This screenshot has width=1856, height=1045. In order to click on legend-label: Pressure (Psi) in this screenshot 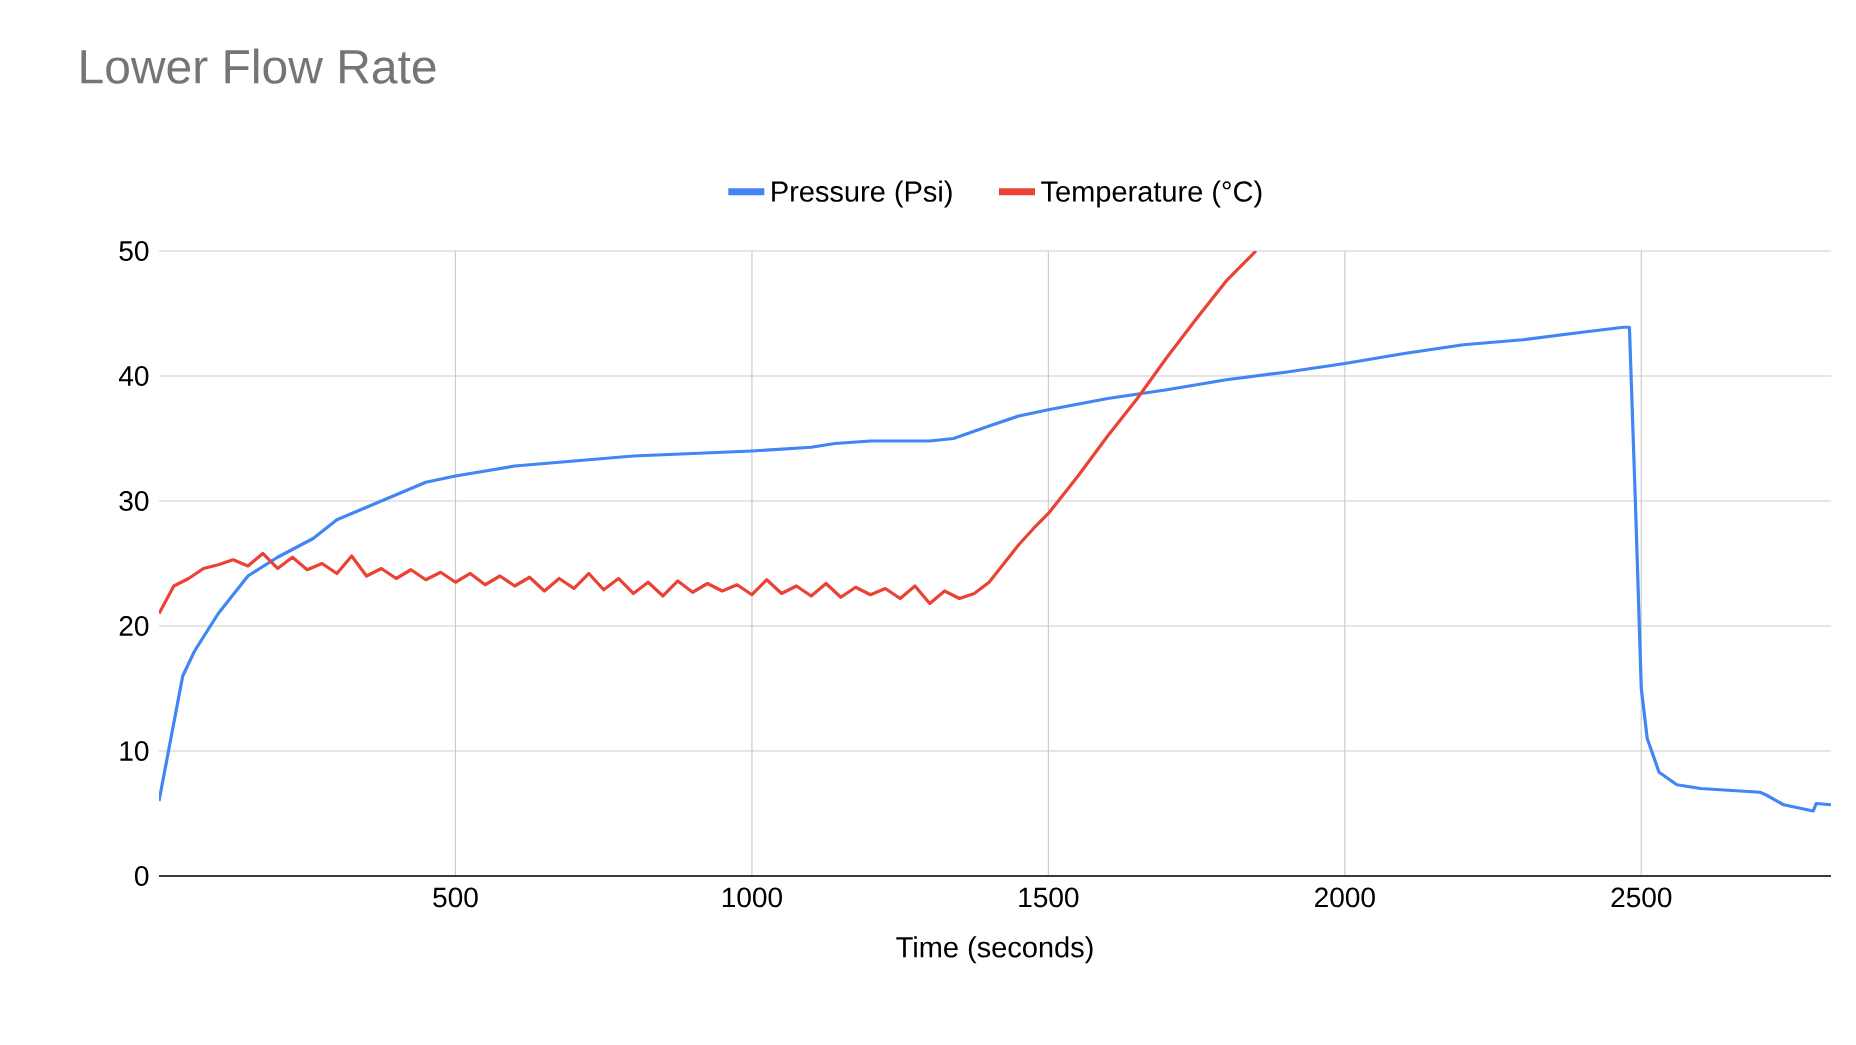, I will do `click(862, 194)`.